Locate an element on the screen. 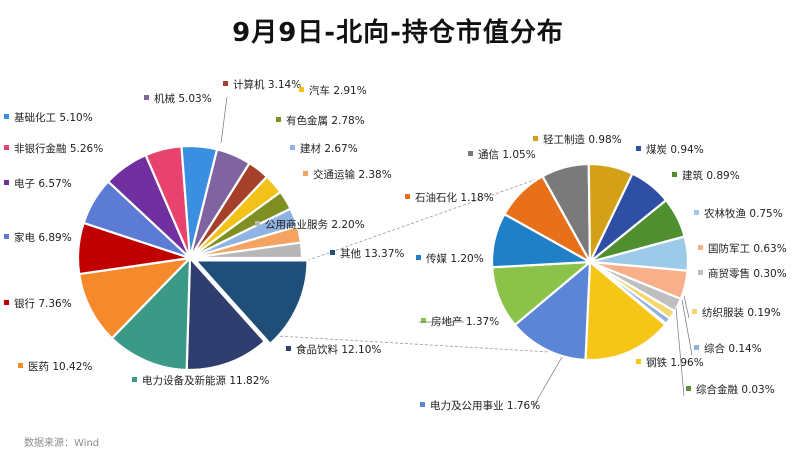  detail-slice-label-9: 综合金融 0.03% is located at coordinates (735, 389).